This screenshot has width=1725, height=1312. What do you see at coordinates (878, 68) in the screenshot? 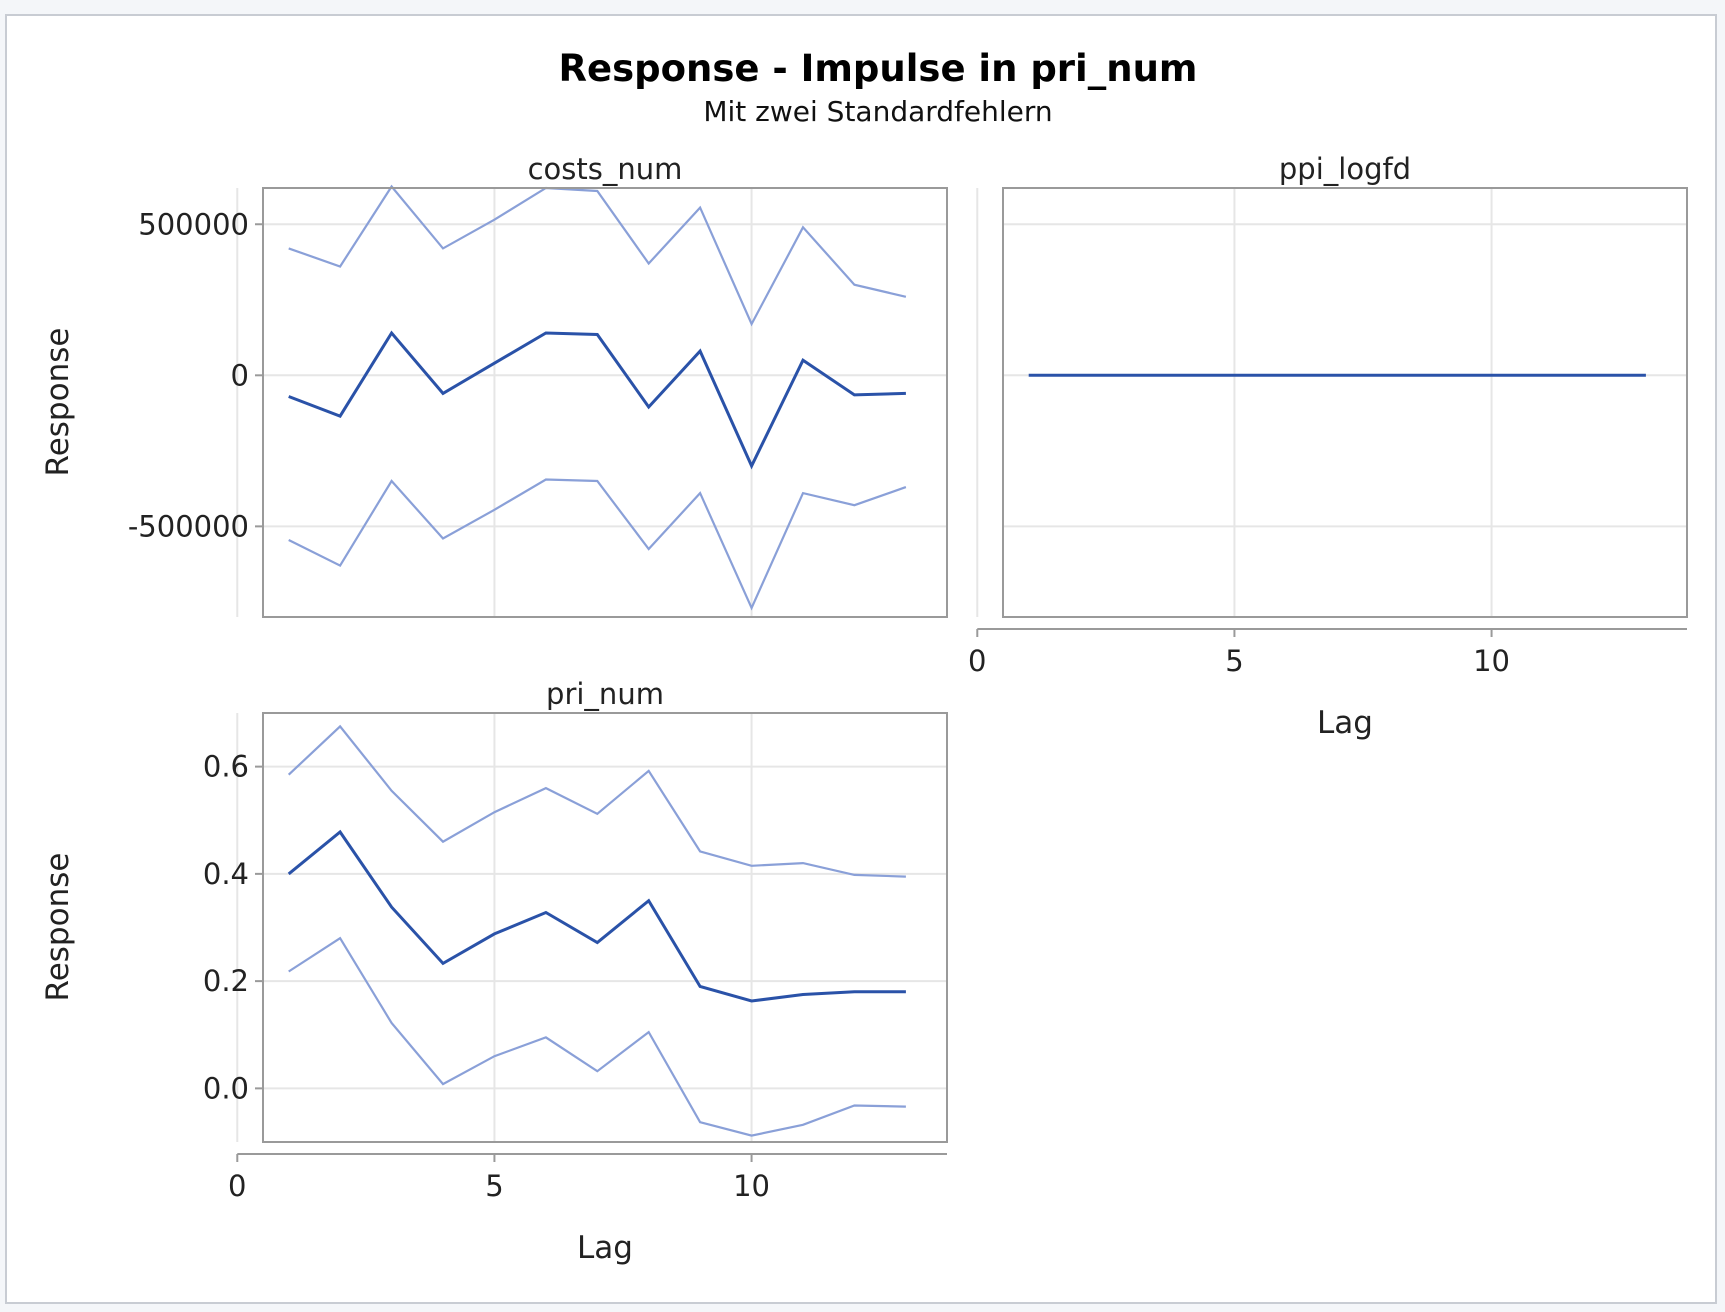
I see `chart-title: Response - Impulse in pri_num` at bounding box center [878, 68].